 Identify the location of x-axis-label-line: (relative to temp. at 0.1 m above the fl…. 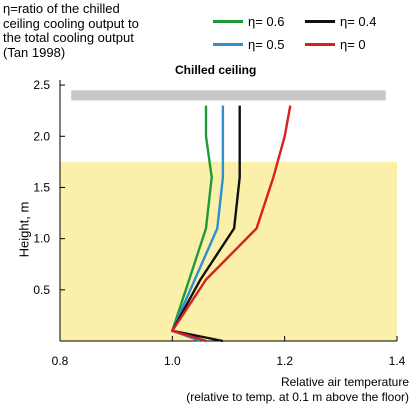
(297, 397).